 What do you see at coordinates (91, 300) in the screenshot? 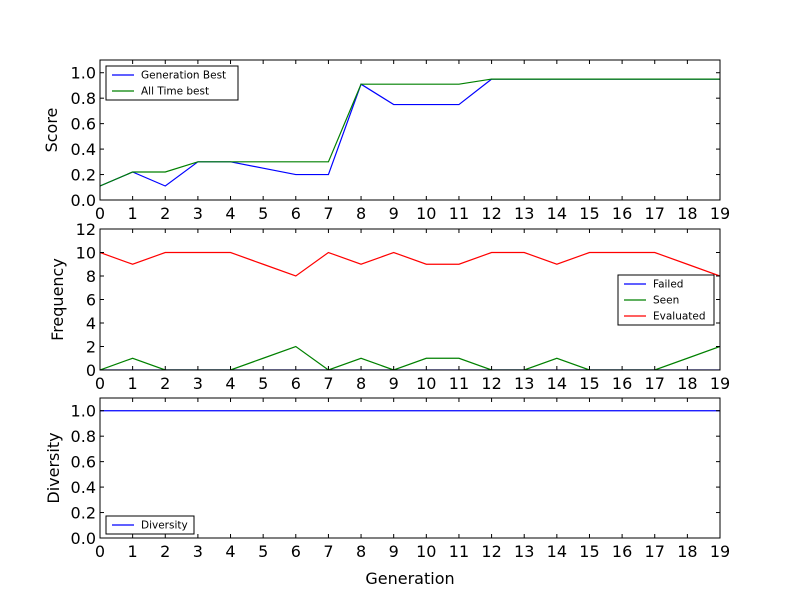
I see `y-tick-label: 6` at bounding box center [91, 300].